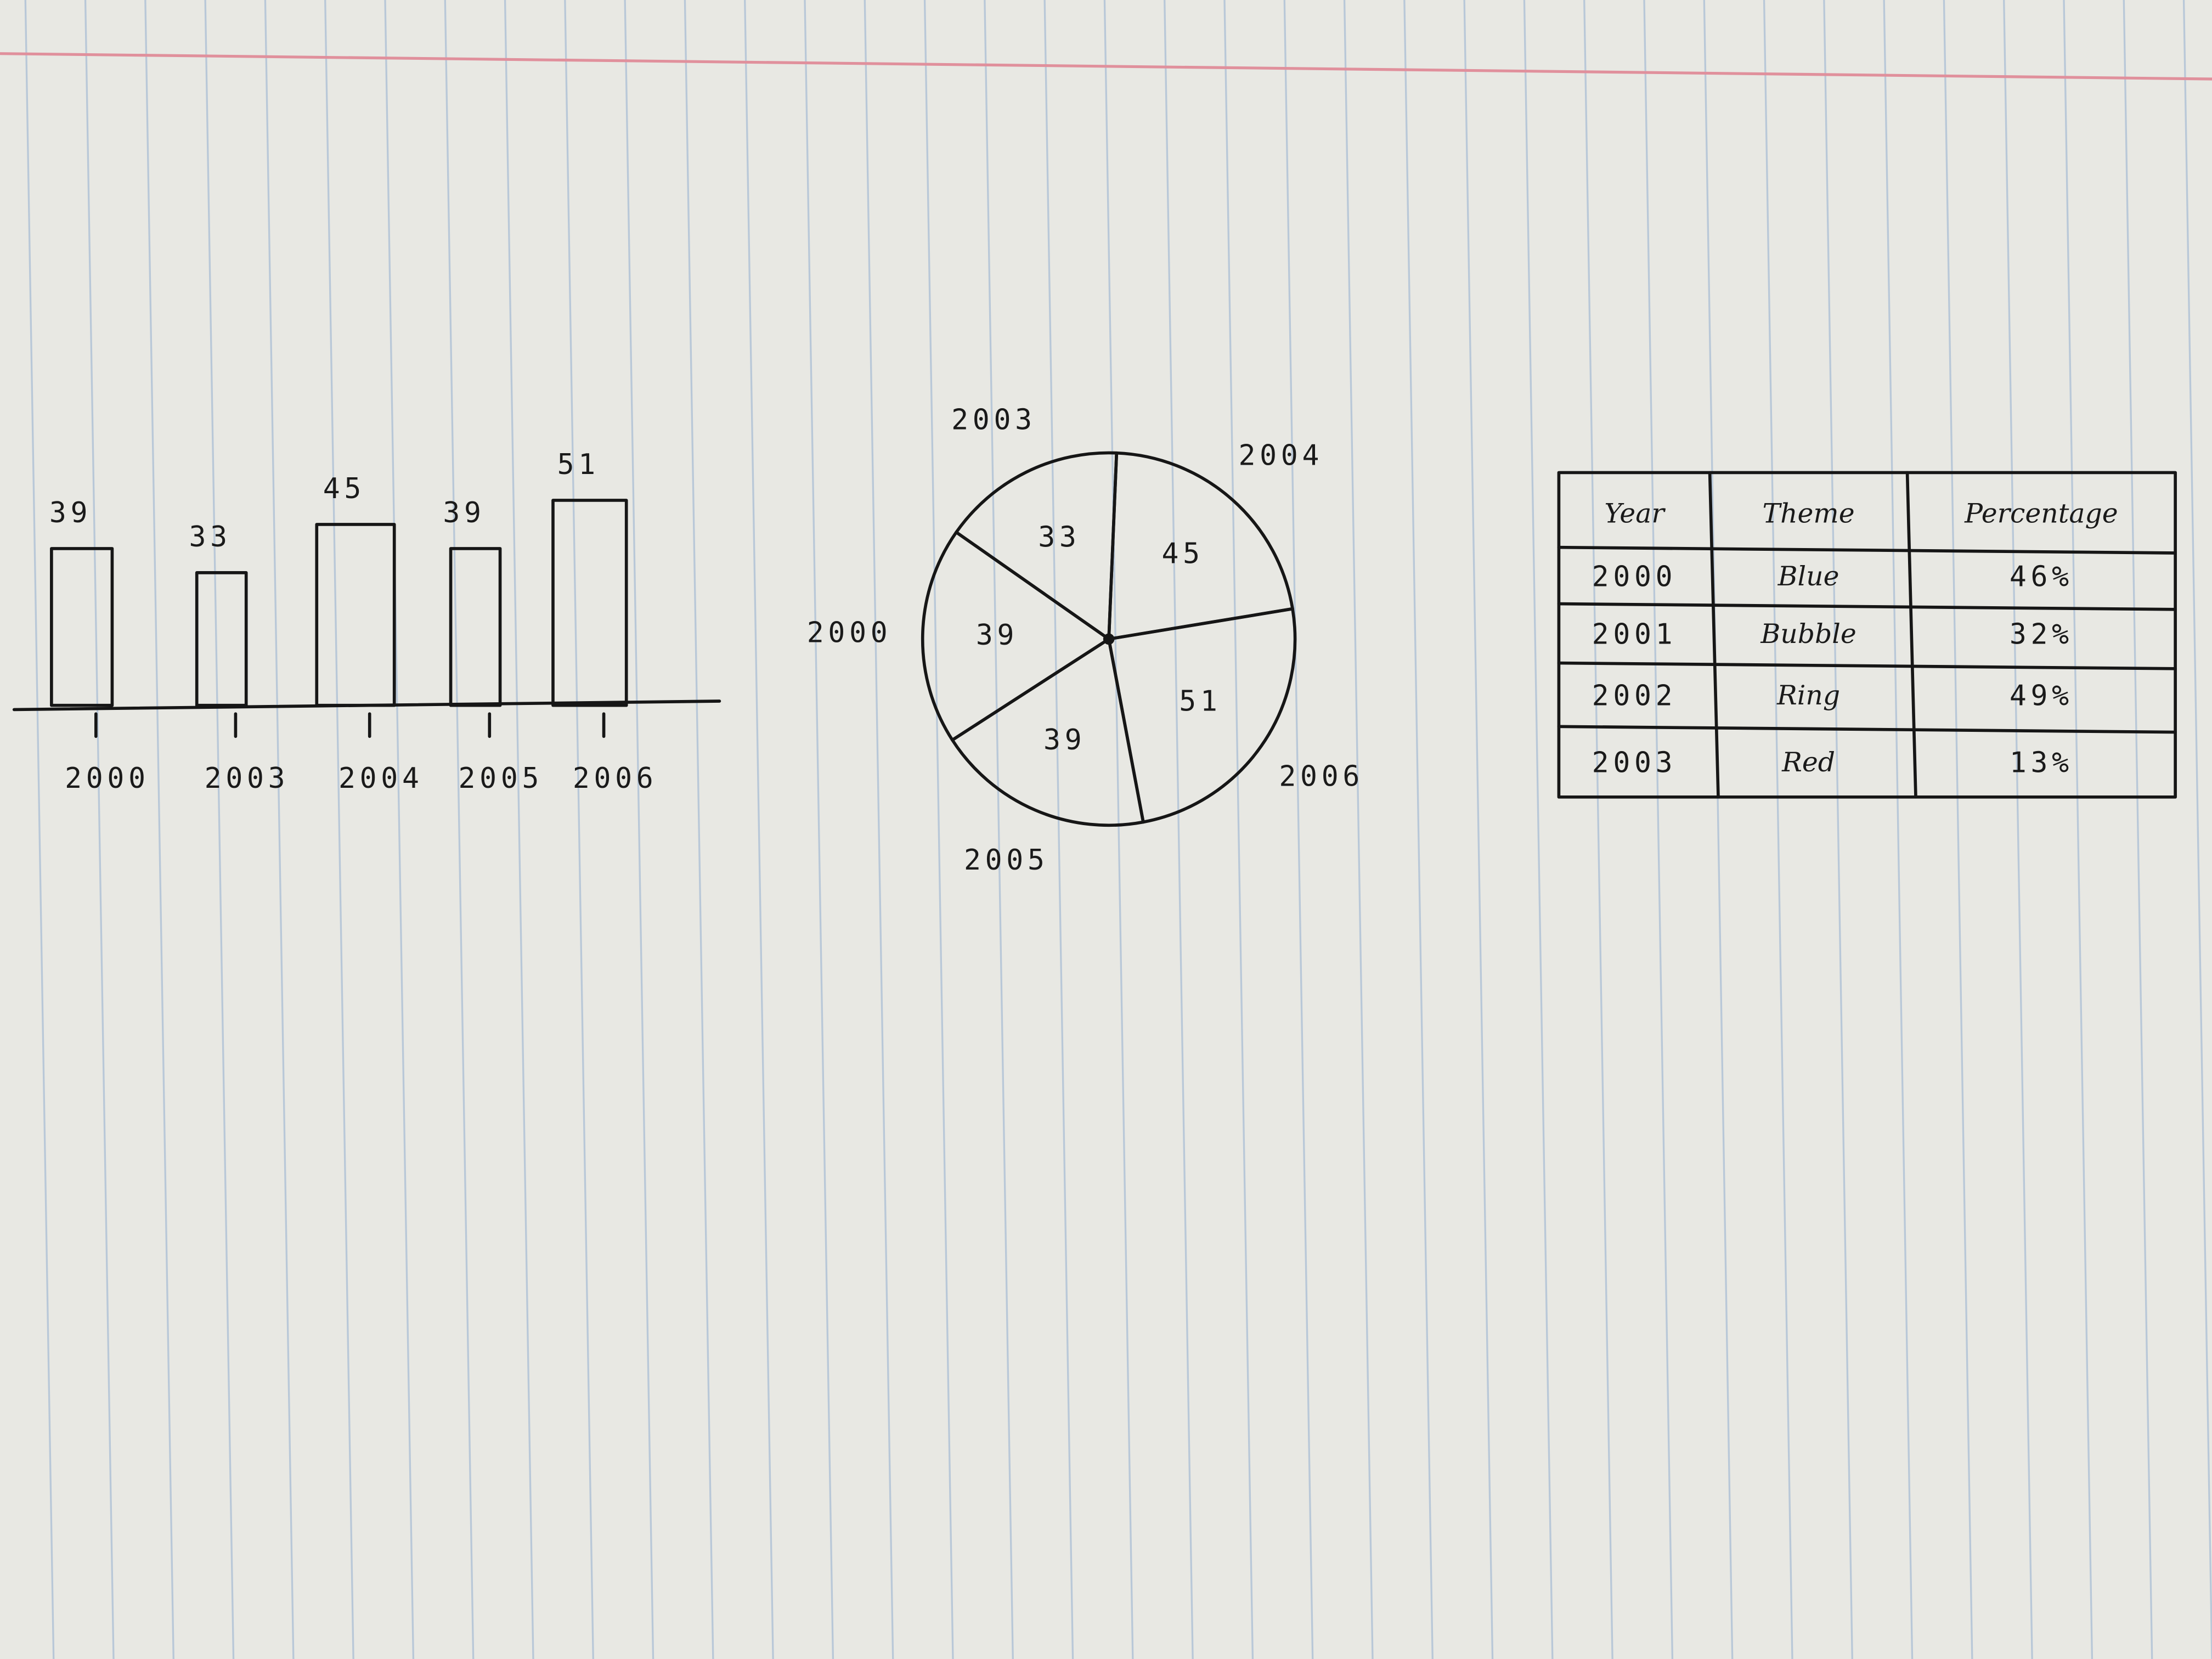  I want to click on slice-category-label: 2006, so click(1321, 776).